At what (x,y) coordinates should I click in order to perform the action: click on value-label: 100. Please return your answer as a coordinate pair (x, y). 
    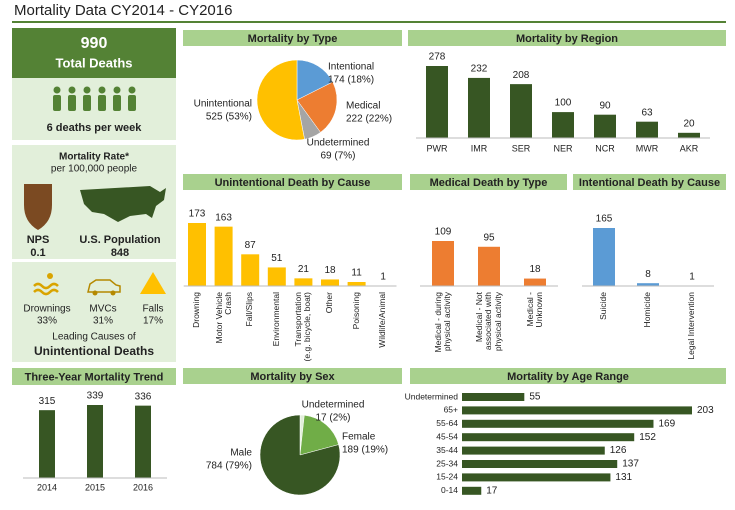
    Looking at the image, I should click on (563, 103).